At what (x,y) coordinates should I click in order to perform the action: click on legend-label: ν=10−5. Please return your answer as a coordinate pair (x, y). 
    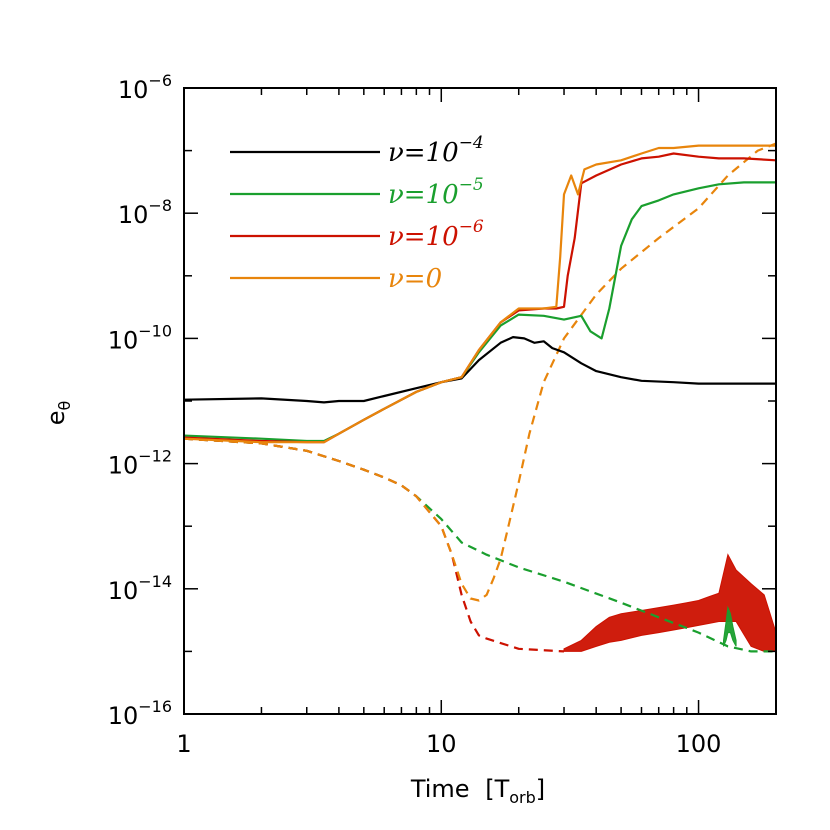
    Looking at the image, I should click on (436, 192).